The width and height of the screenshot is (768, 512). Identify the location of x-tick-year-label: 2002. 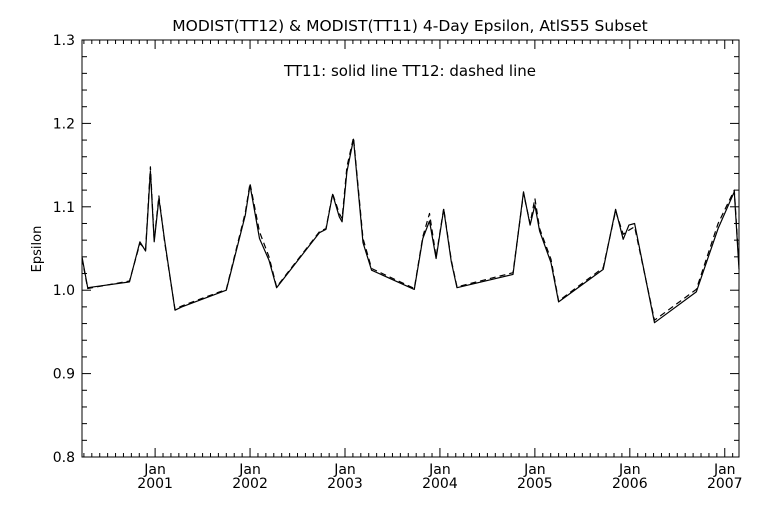
(250, 484).